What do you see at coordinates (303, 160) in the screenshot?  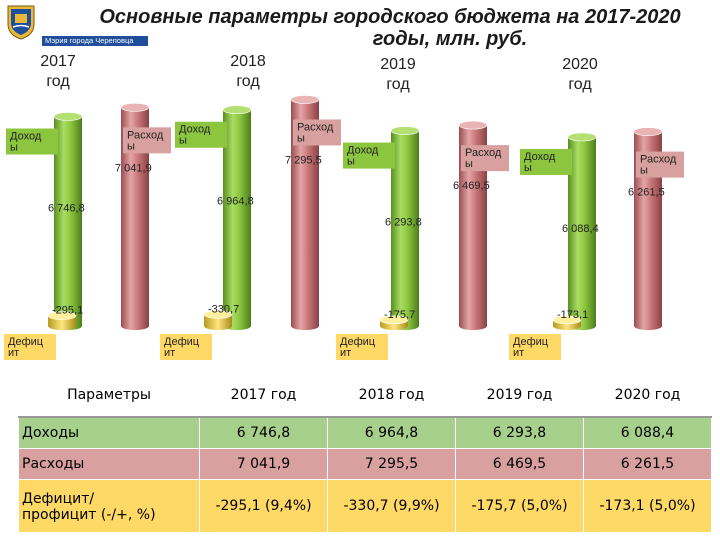 I see `expense-value-label: 7 295,5` at bounding box center [303, 160].